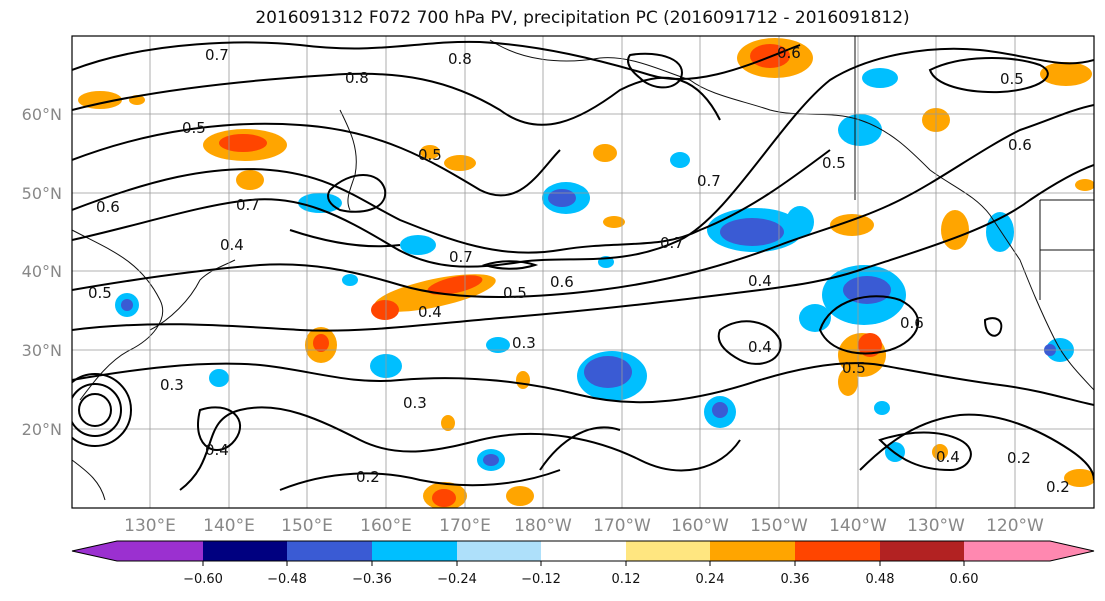 This screenshot has height=601, width=1105. What do you see at coordinates (543, 526) in the screenshot?
I see `lon-label: 180°W` at bounding box center [543, 526].